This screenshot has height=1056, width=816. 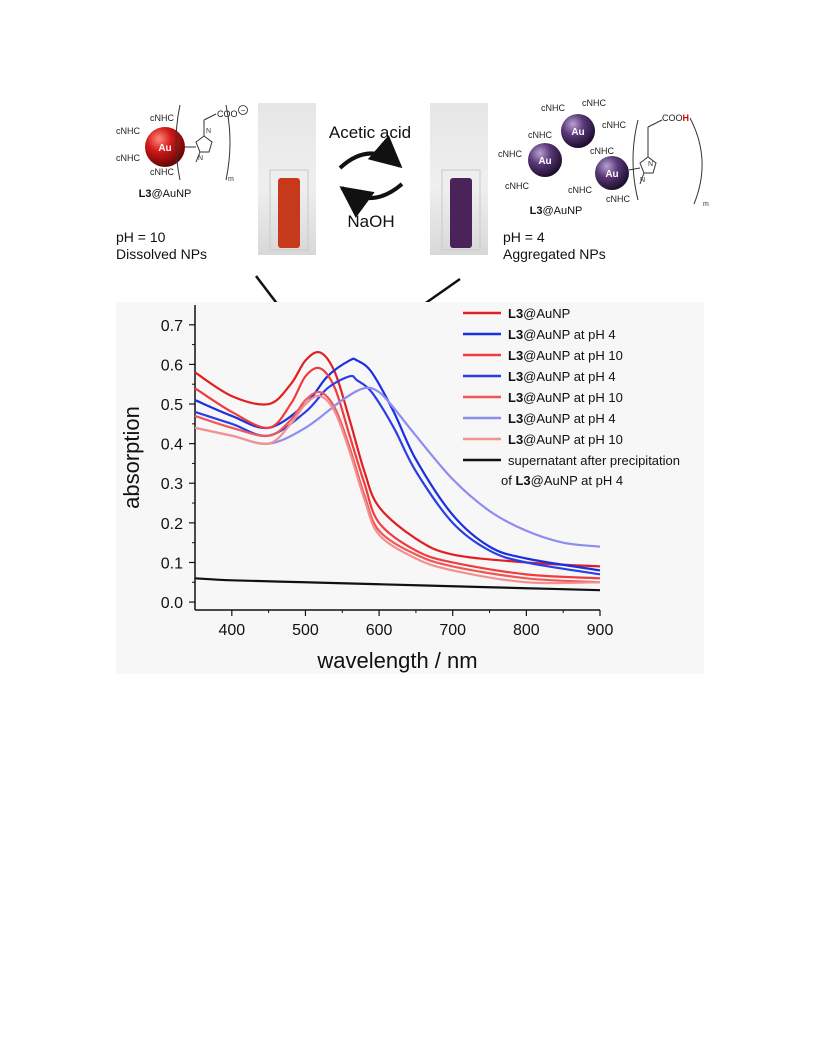 I want to click on red-nanoparticle, so click(x=165, y=147).